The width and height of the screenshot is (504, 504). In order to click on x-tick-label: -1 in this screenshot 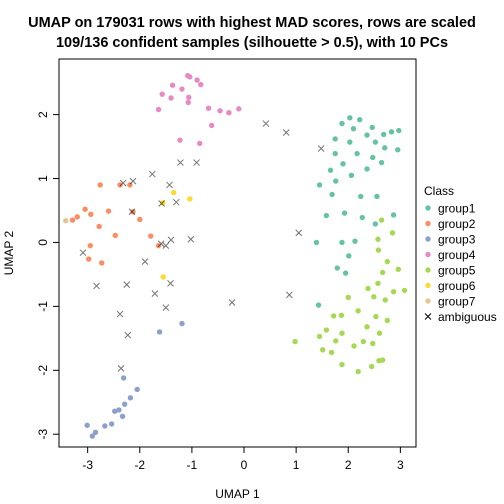, I will do `click(192, 465)`.